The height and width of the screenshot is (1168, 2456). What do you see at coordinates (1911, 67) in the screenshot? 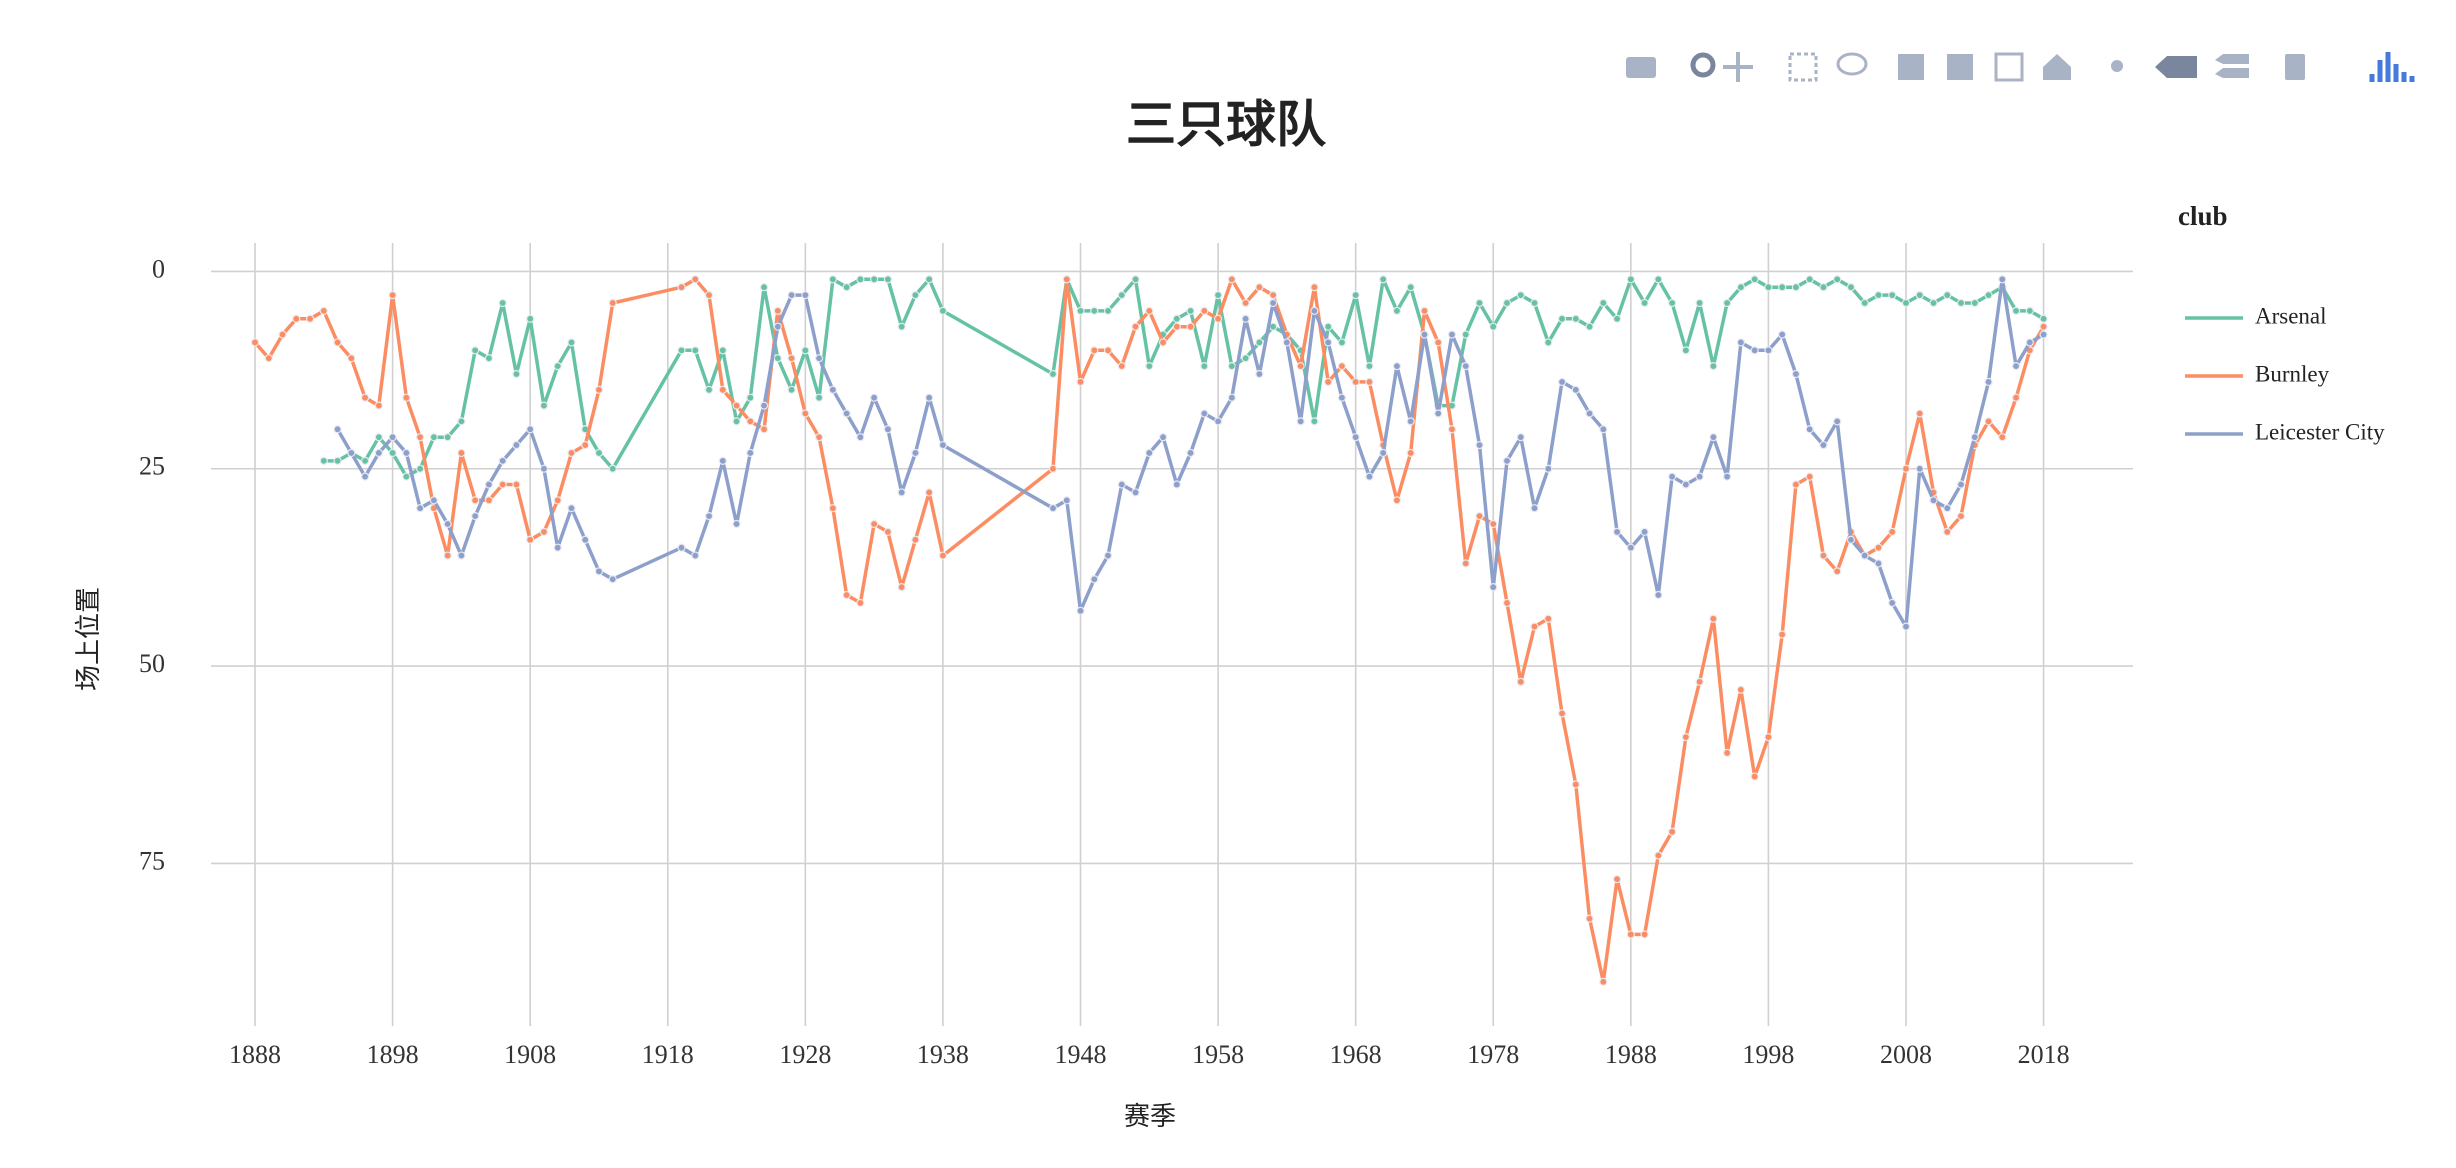
I see `zoom-in-button` at bounding box center [1911, 67].